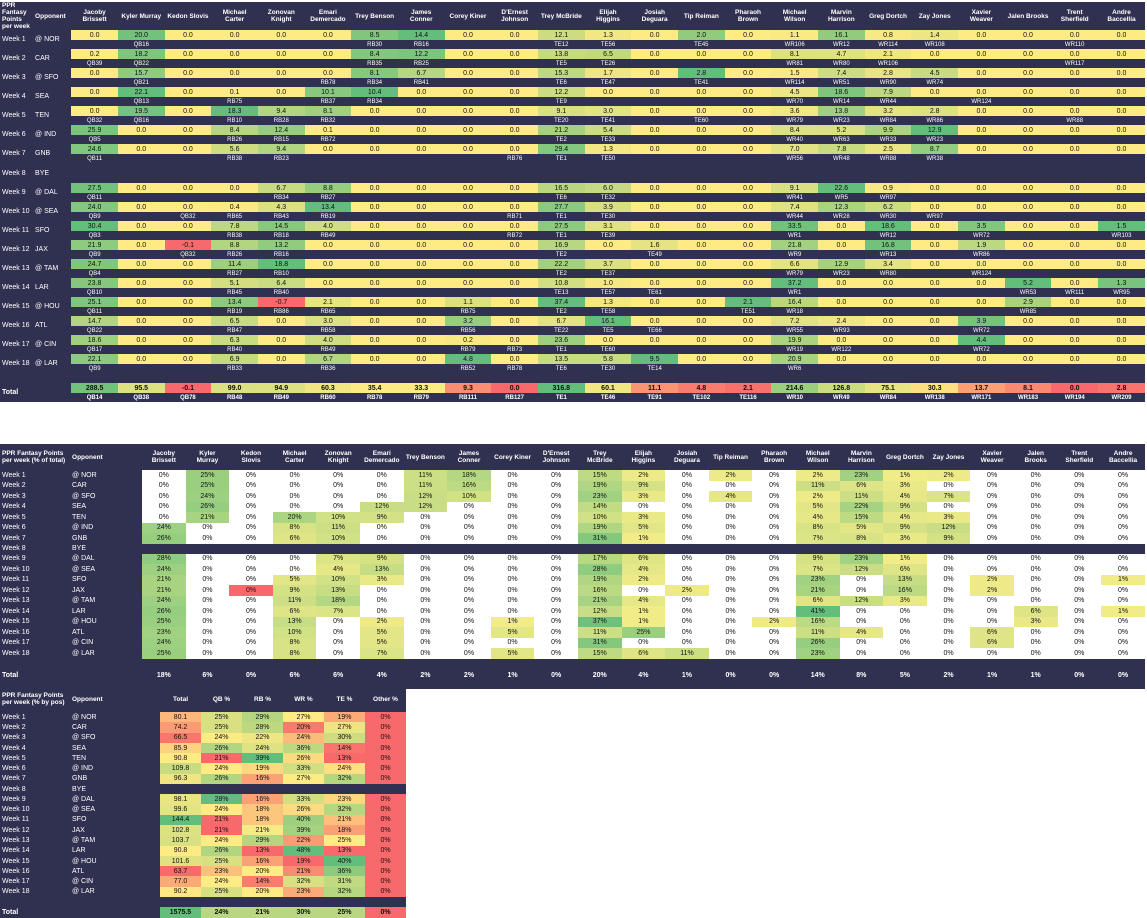 This screenshot has width=1147, height=918. What do you see at coordinates (599, 642) in the screenshot?
I see `percent-cell: 31%` at bounding box center [599, 642].